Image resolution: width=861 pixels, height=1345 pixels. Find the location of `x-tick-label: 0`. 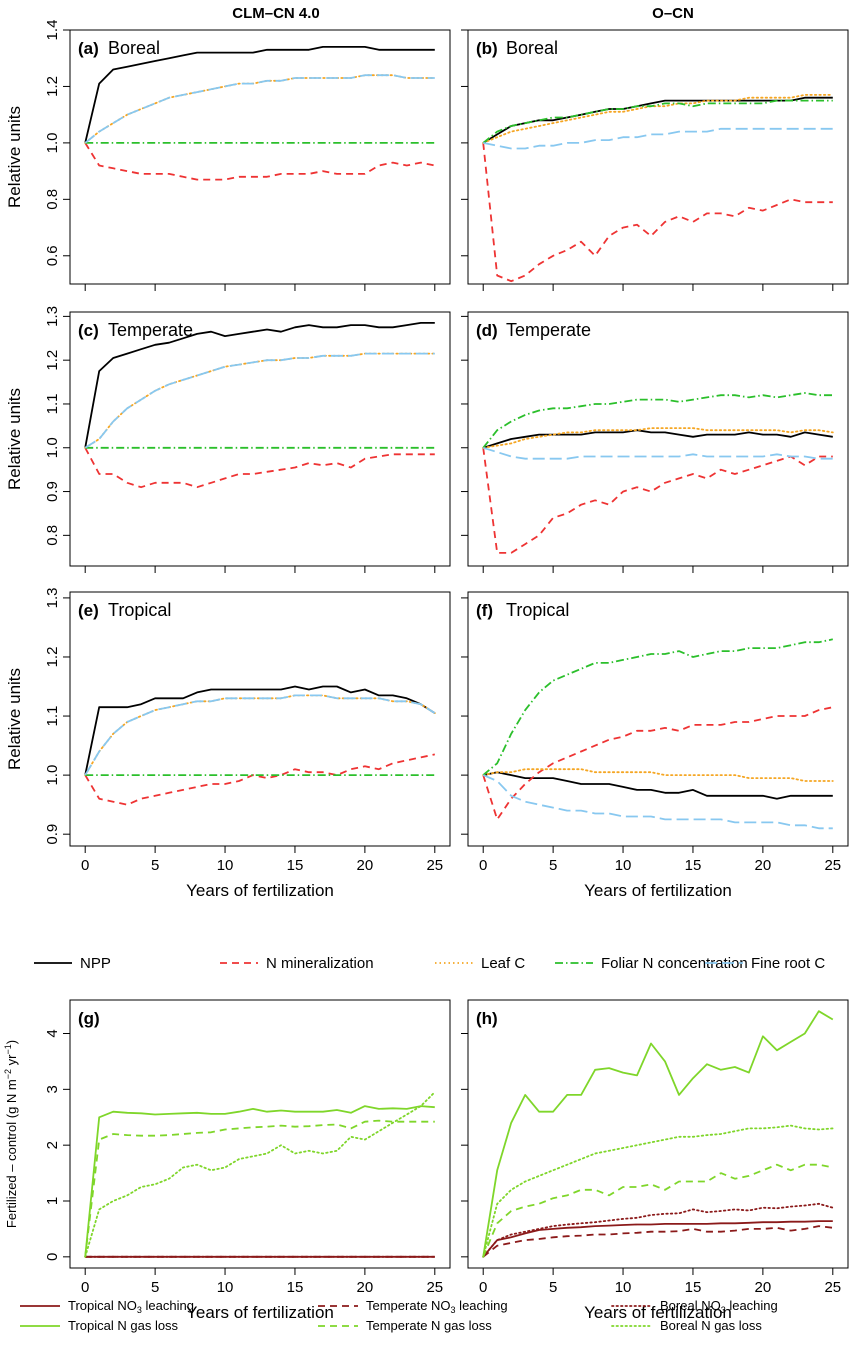

x-tick-label: 0 is located at coordinates (85, 1287).